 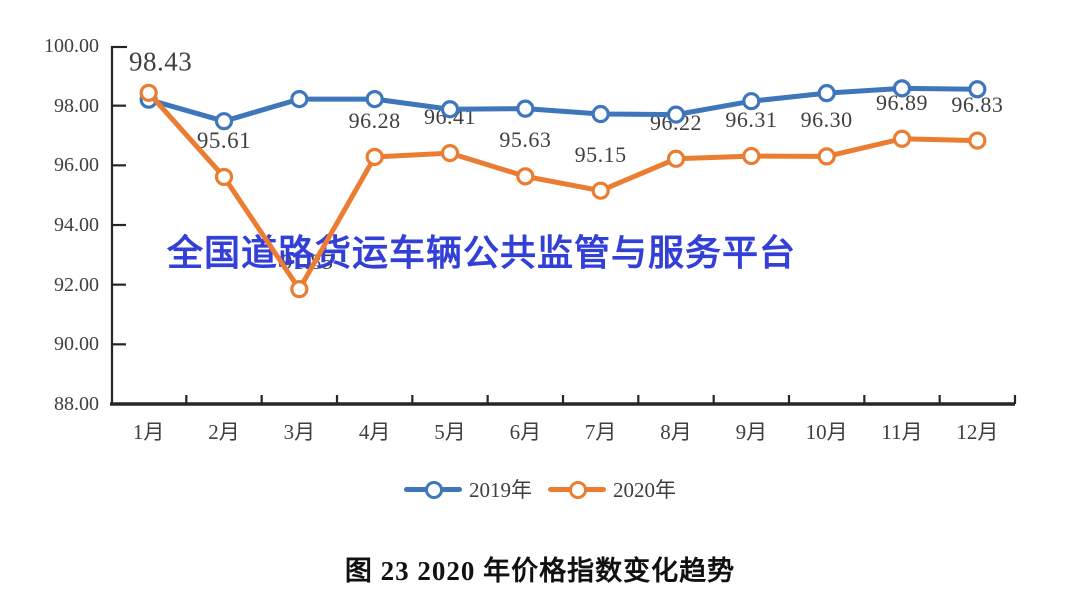 I want to click on y-axis-label: 98.00, so click(x=76, y=105).